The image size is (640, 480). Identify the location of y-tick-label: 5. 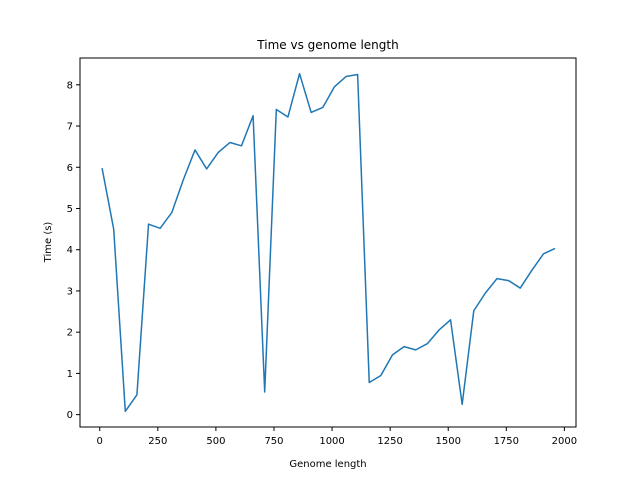
(70, 209).